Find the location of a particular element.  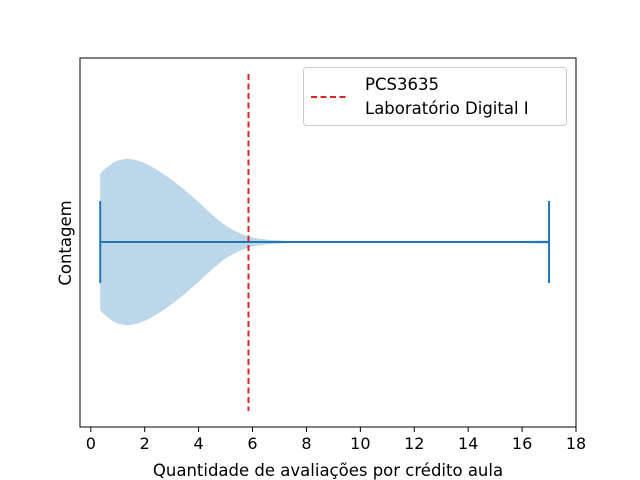

x-tick-label: 18 is located at coordinates (576, 443).